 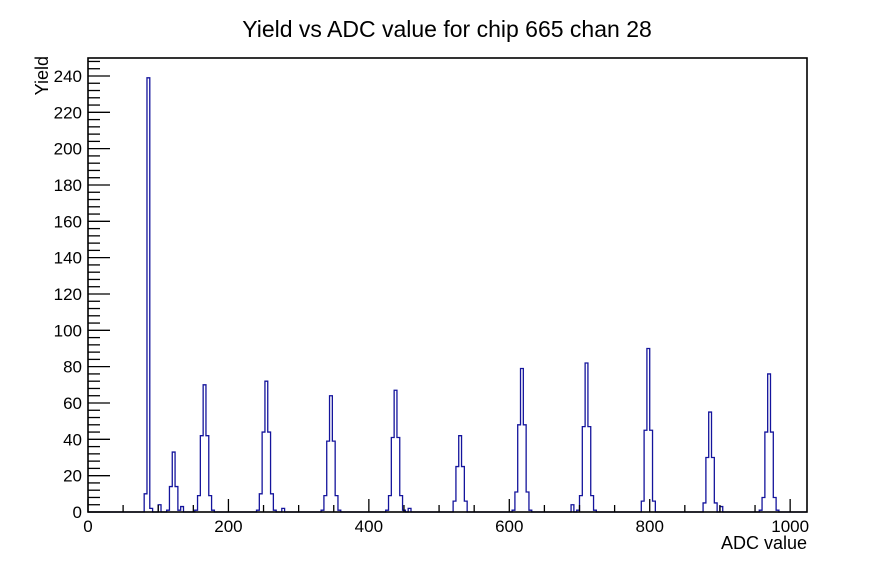 I want to click on x-tick-label: 0, so click(x=87, y=526).